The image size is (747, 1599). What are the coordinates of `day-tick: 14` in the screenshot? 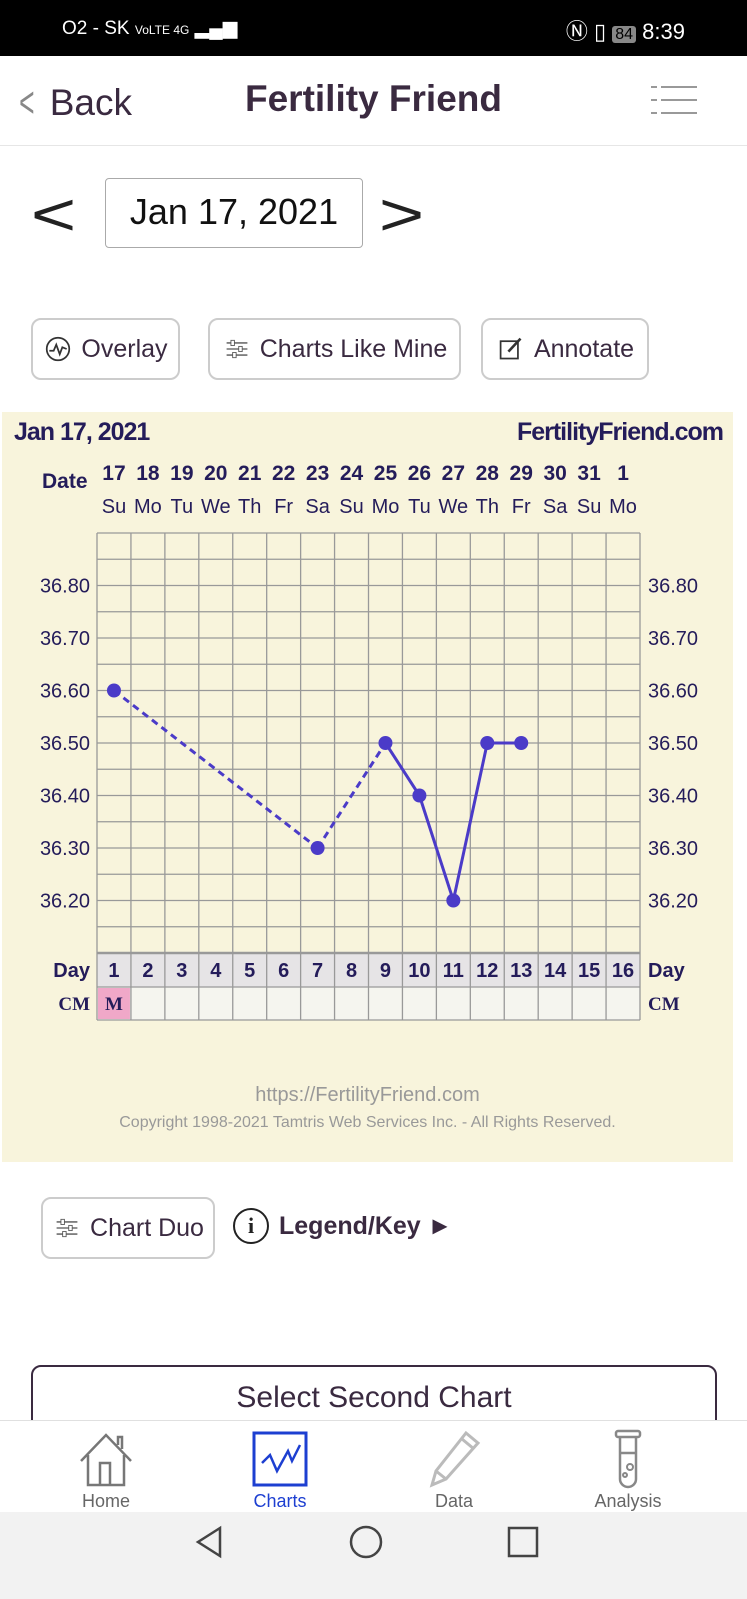 It's located at (555, 971).